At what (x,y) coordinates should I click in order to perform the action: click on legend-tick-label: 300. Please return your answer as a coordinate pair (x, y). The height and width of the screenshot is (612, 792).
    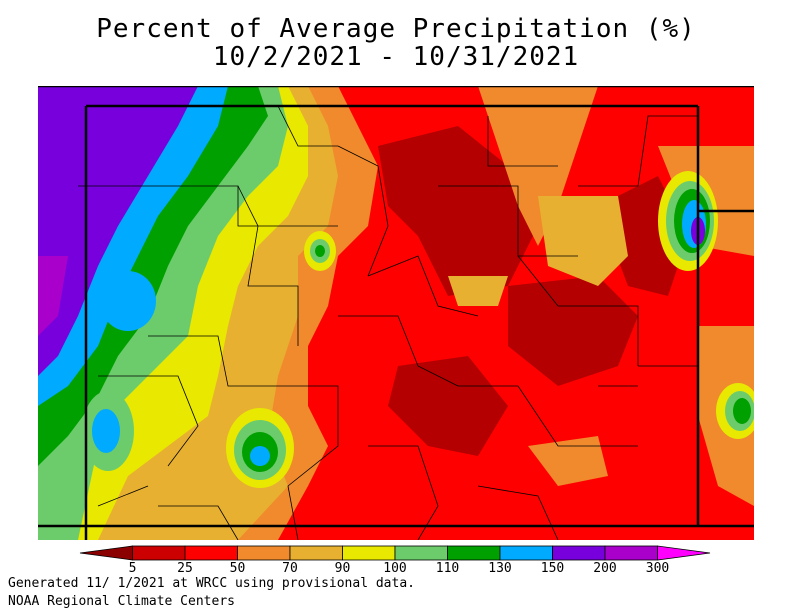
    Looking at the image, I should click on (657, 568).